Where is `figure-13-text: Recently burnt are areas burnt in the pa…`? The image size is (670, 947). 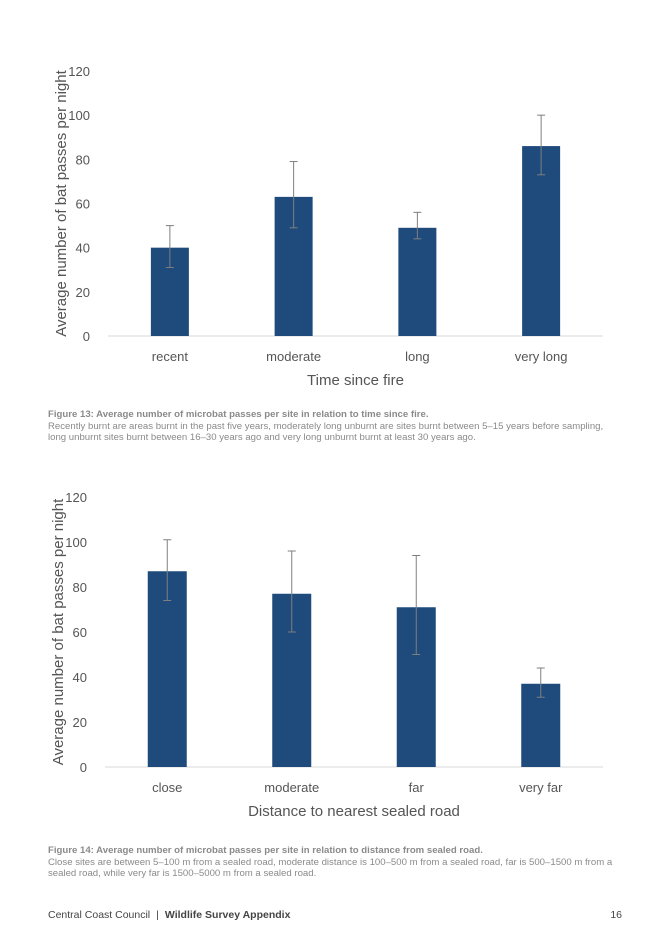 figure-13-text: Recently burnt are areas burnt in the pa… is located at coordinates (326, 432).